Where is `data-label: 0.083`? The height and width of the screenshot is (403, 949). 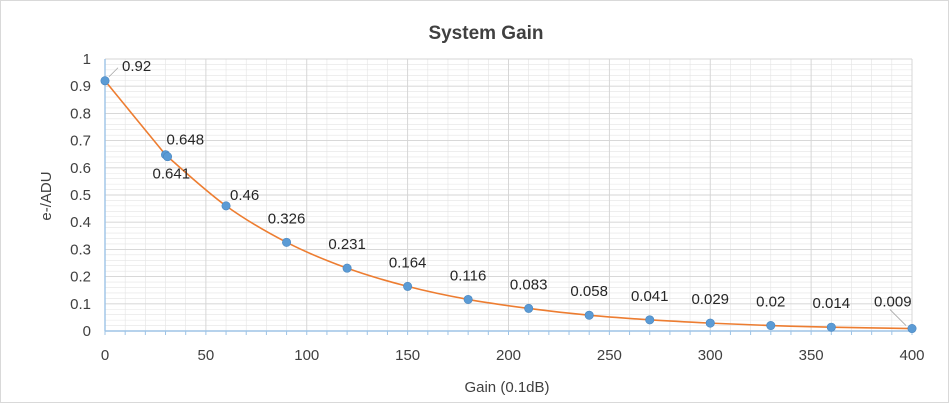
data-label: 0.083 is located at coordinates (529, 284).